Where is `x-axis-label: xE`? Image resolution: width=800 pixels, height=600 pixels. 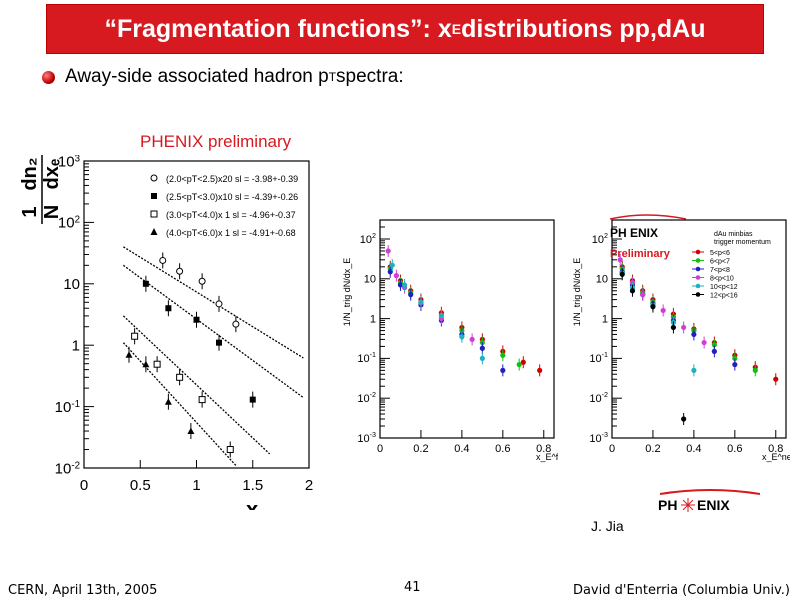
x-axis-label: xE is located at coordinates (257, 503).